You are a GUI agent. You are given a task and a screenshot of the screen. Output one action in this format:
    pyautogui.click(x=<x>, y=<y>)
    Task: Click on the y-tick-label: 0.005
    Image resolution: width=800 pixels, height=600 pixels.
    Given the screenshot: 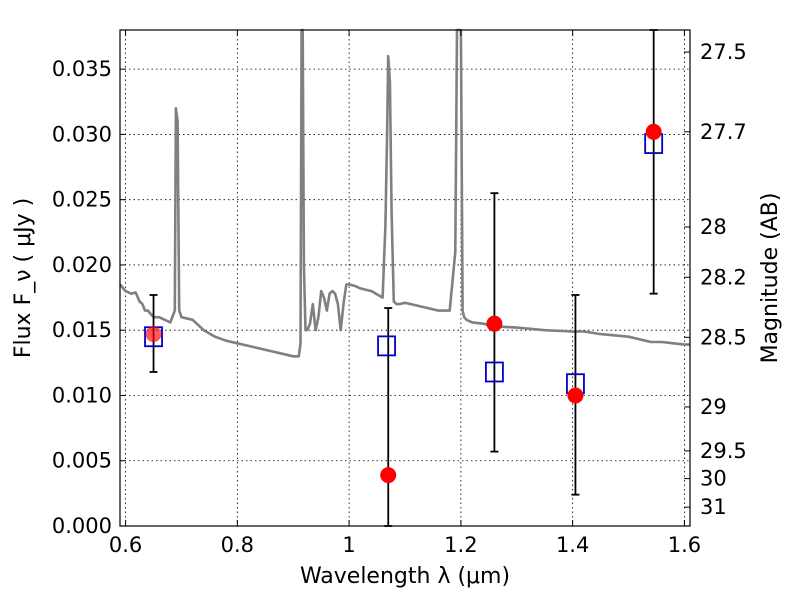 What is the action you would take?
    pyautogui.click(x=82, y=461)
    